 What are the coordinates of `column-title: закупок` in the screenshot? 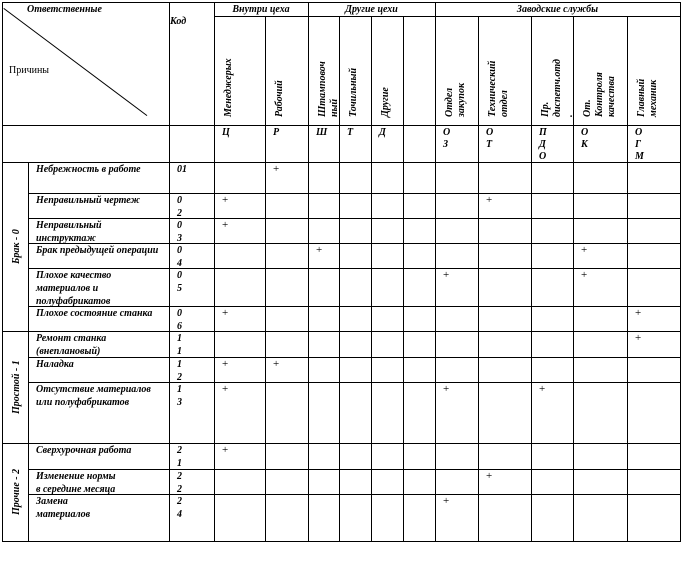 It's located at (461, 99).